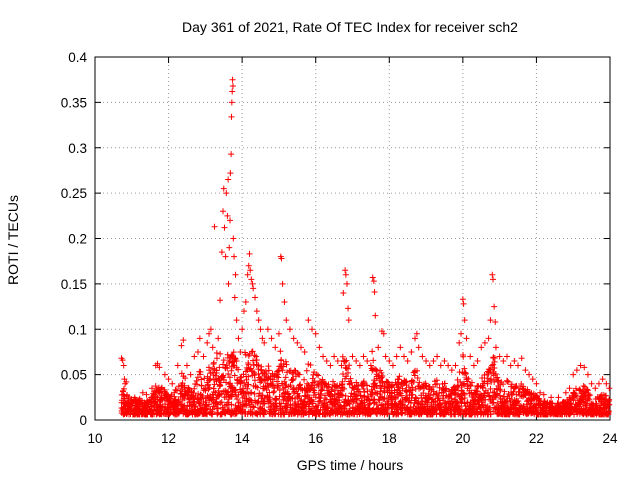  What do you see at coordinates (74, 102) in the screenshot?
I see `y-tick-label: 0.35` at bounding box center [74, 102].